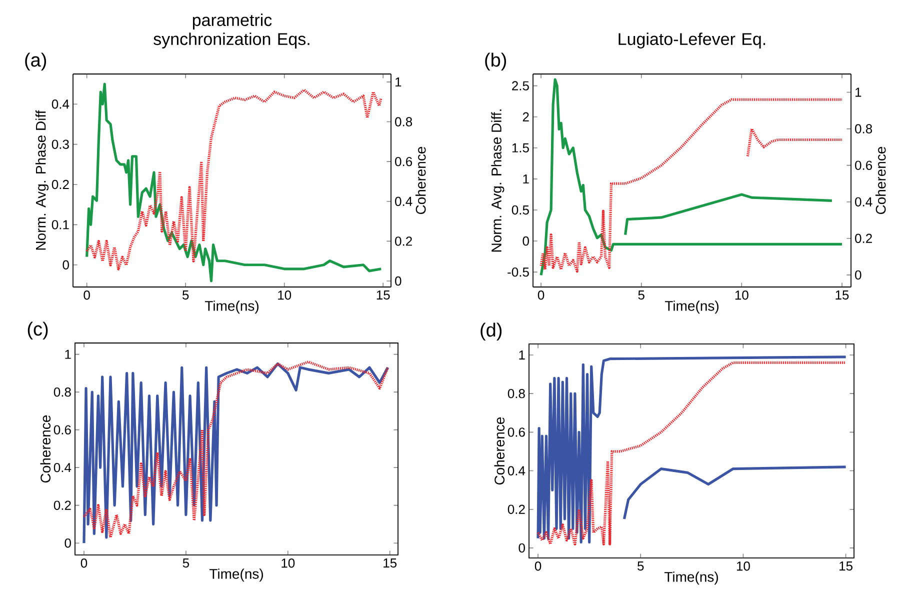 This screenshot has height=613, width=921. What do you see at coordinates (60, 144) in the screenshot?
I see `y-tick-label: 0.3` at bounding box center [60, 144].